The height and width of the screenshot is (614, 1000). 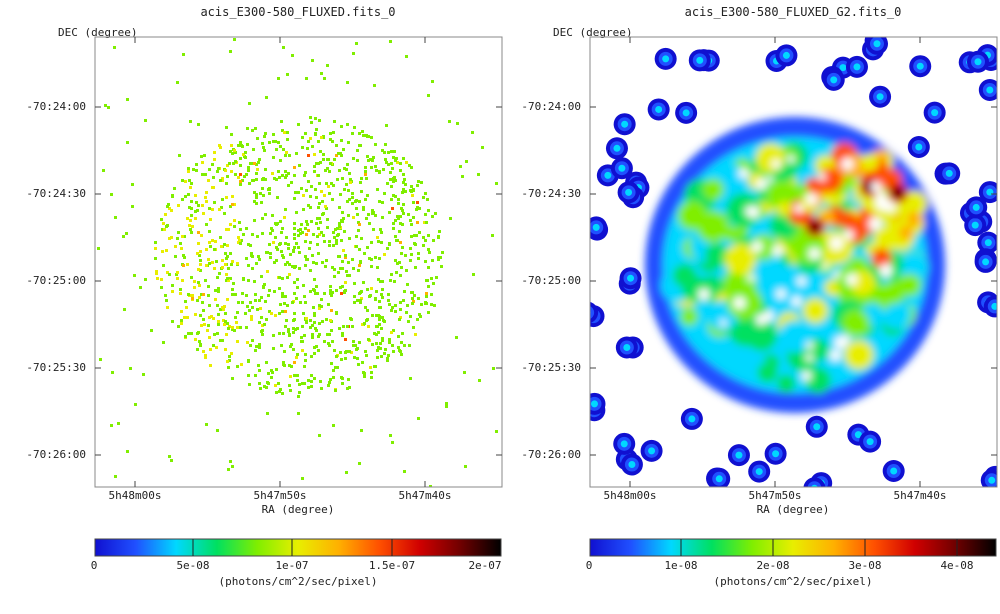 What do you see at coordinates (956, 565) in the screenshot?
I see `right-cbar-tick-5: 4e-08` at bounding box center [956, 565].